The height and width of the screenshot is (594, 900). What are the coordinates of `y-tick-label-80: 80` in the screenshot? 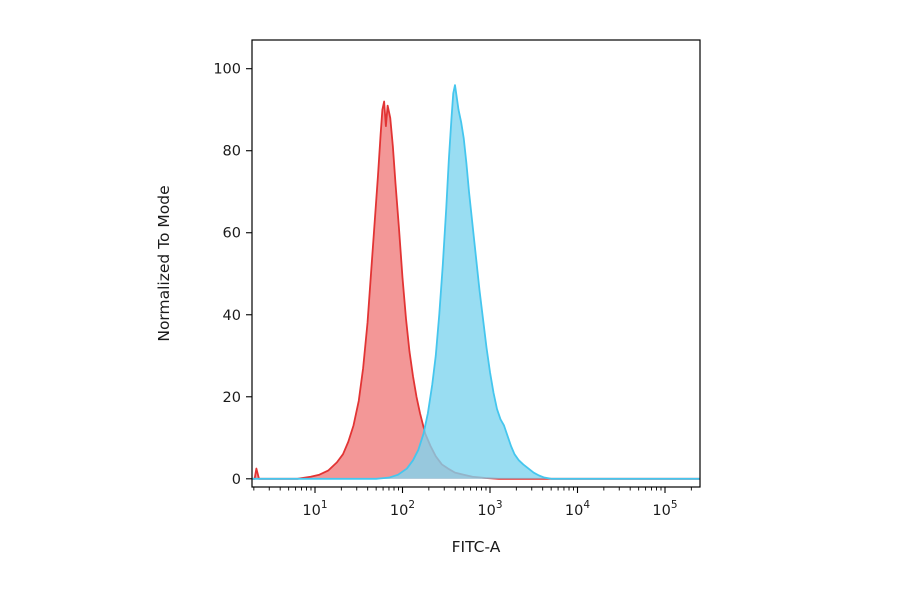 It's located at (232, 152).